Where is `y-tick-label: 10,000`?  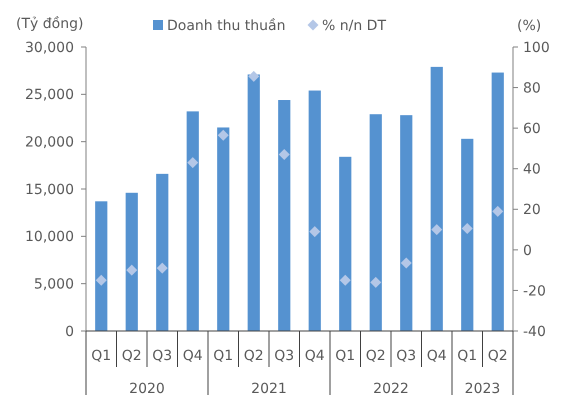 y-tick-label: 10,000 is located at coordinates (49, 237).